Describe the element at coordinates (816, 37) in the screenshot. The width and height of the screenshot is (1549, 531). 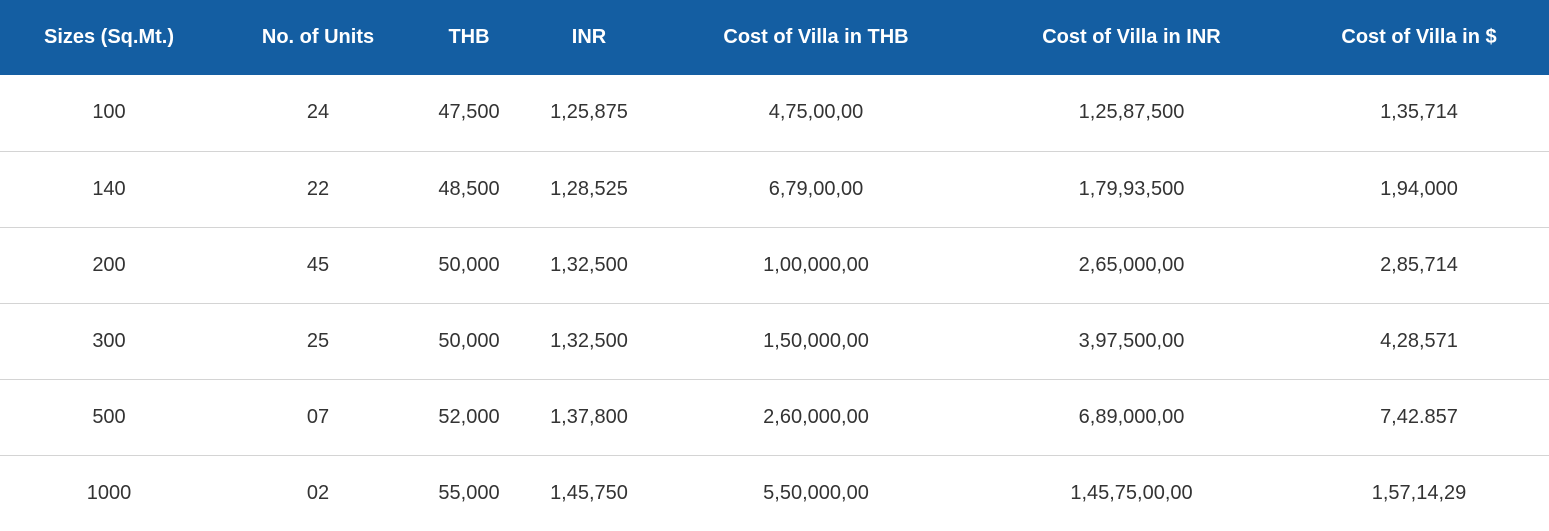
I see `header-cost-thb: Cost of Villa in THB` at that location.